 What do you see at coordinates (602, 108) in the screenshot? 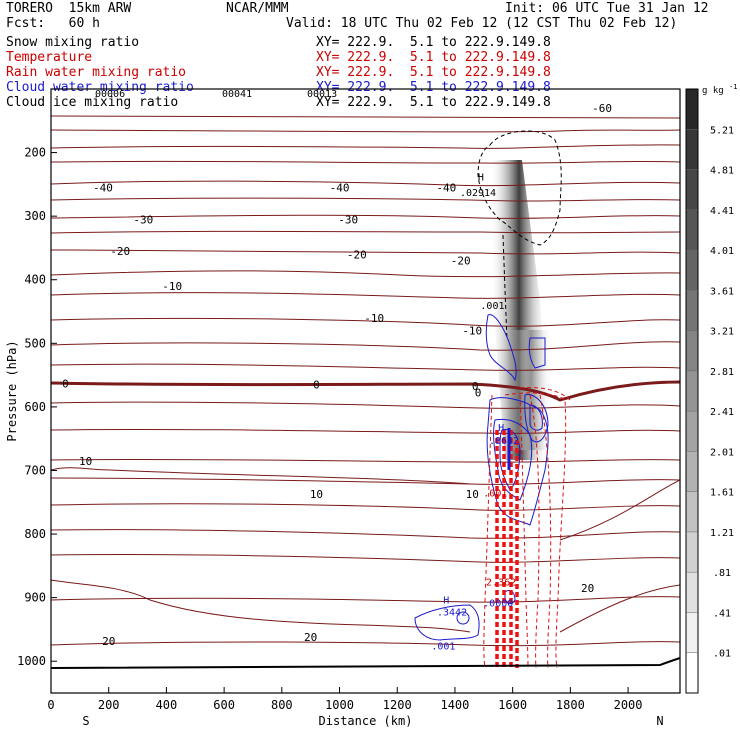
I see `isotherm-label: -60` at bounding box center [602, 108].